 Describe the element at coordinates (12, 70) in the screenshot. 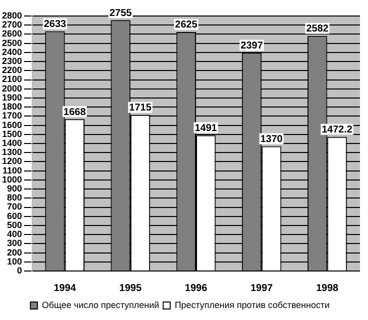

I see `y-tick-label: 2200` at that location.